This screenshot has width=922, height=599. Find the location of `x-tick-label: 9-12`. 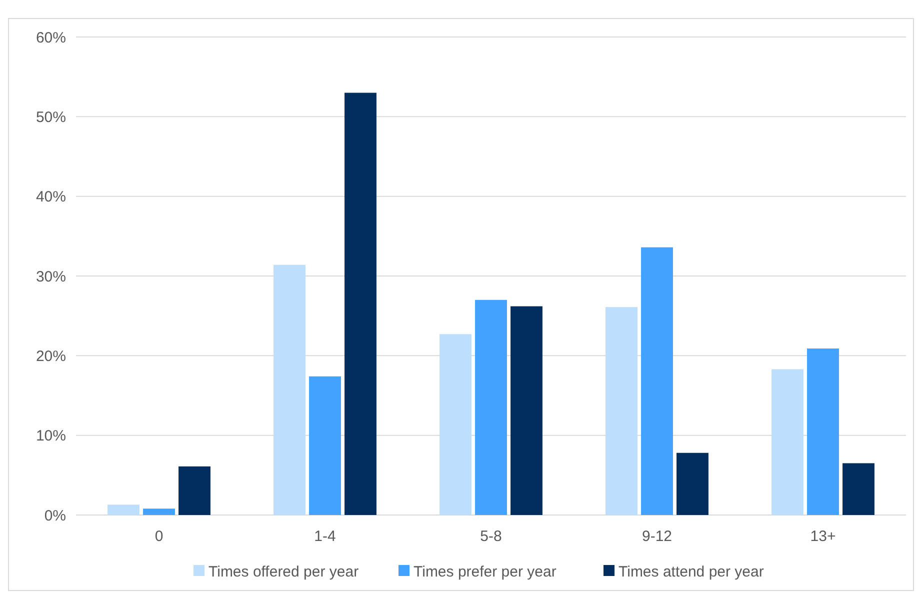

x-tick-label: 9-12 is located at coordinates (657, 536).